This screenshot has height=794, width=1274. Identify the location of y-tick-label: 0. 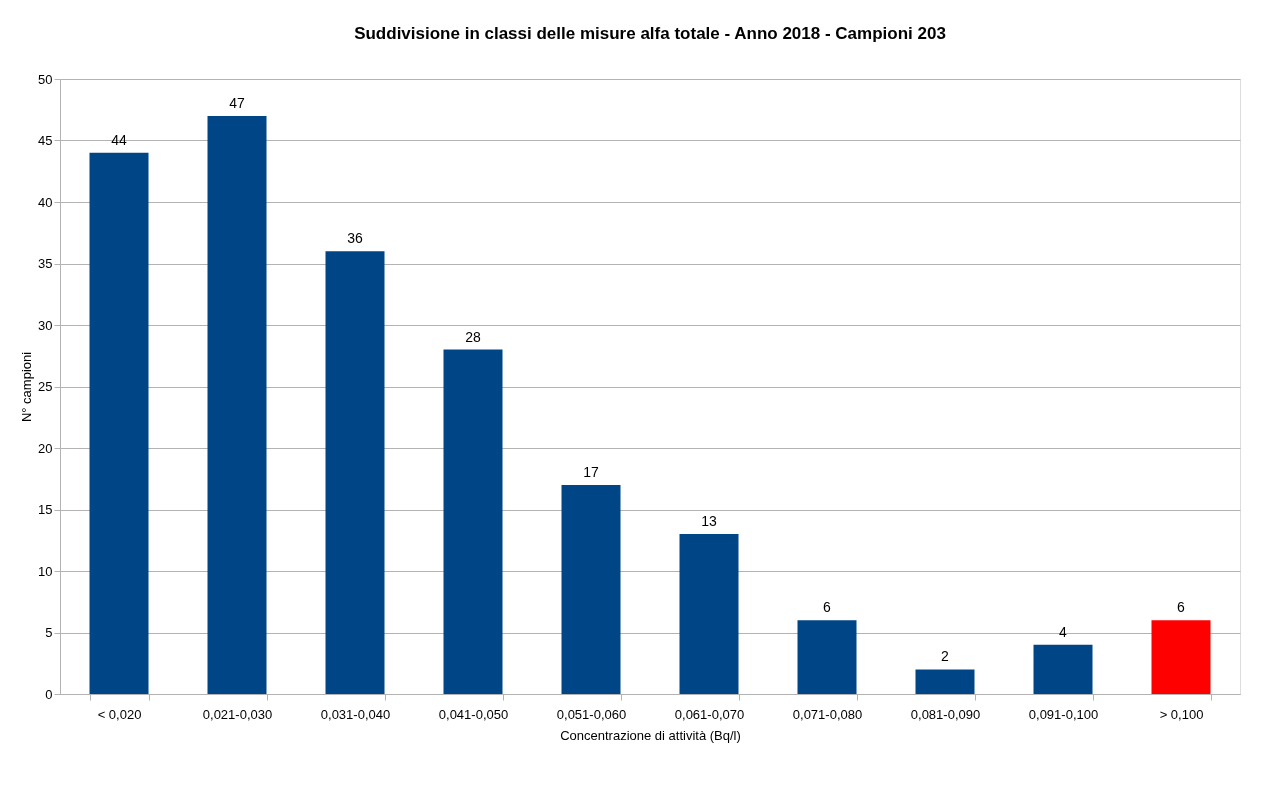
(49, 694).